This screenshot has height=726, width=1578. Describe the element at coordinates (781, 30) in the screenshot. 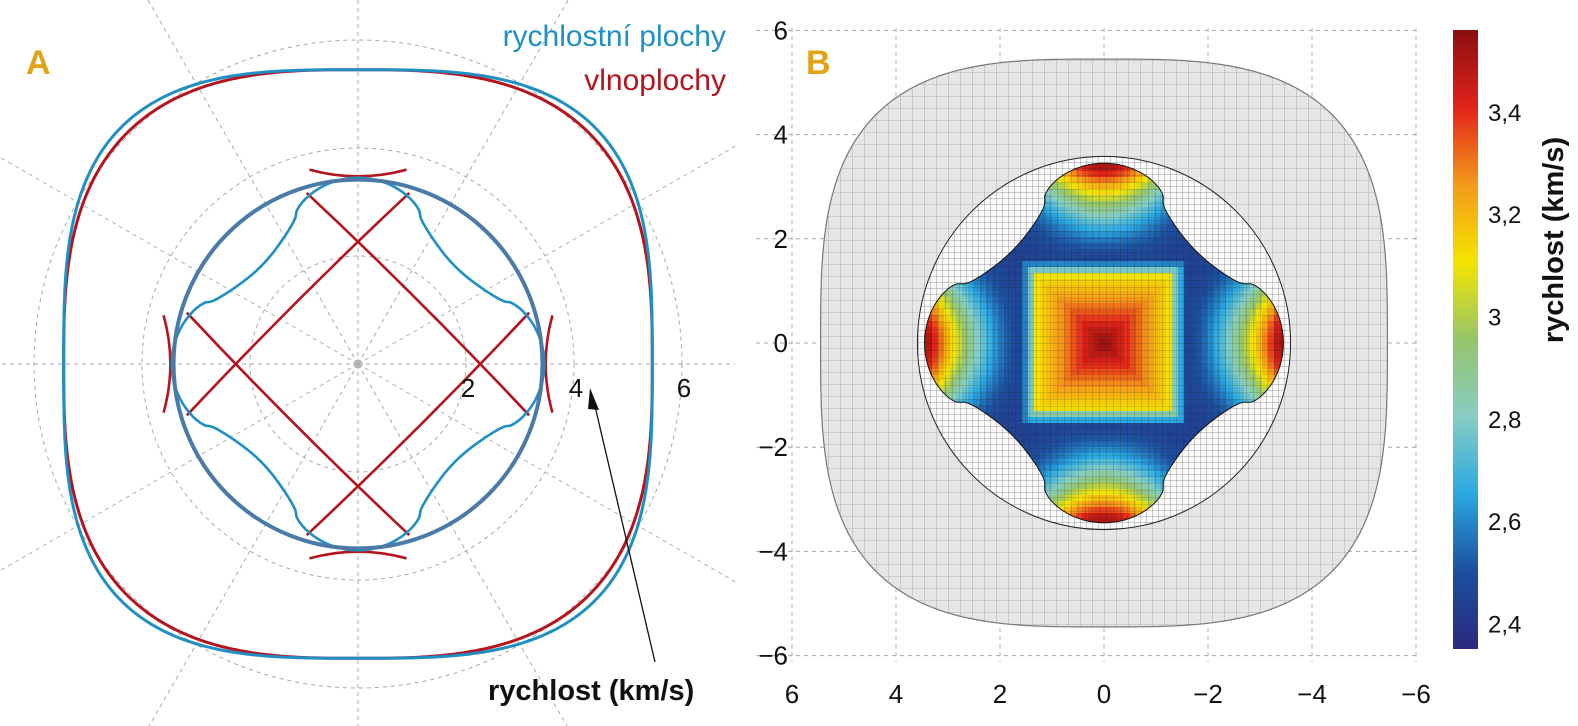

I see `y-tick-label: 6` at that location.